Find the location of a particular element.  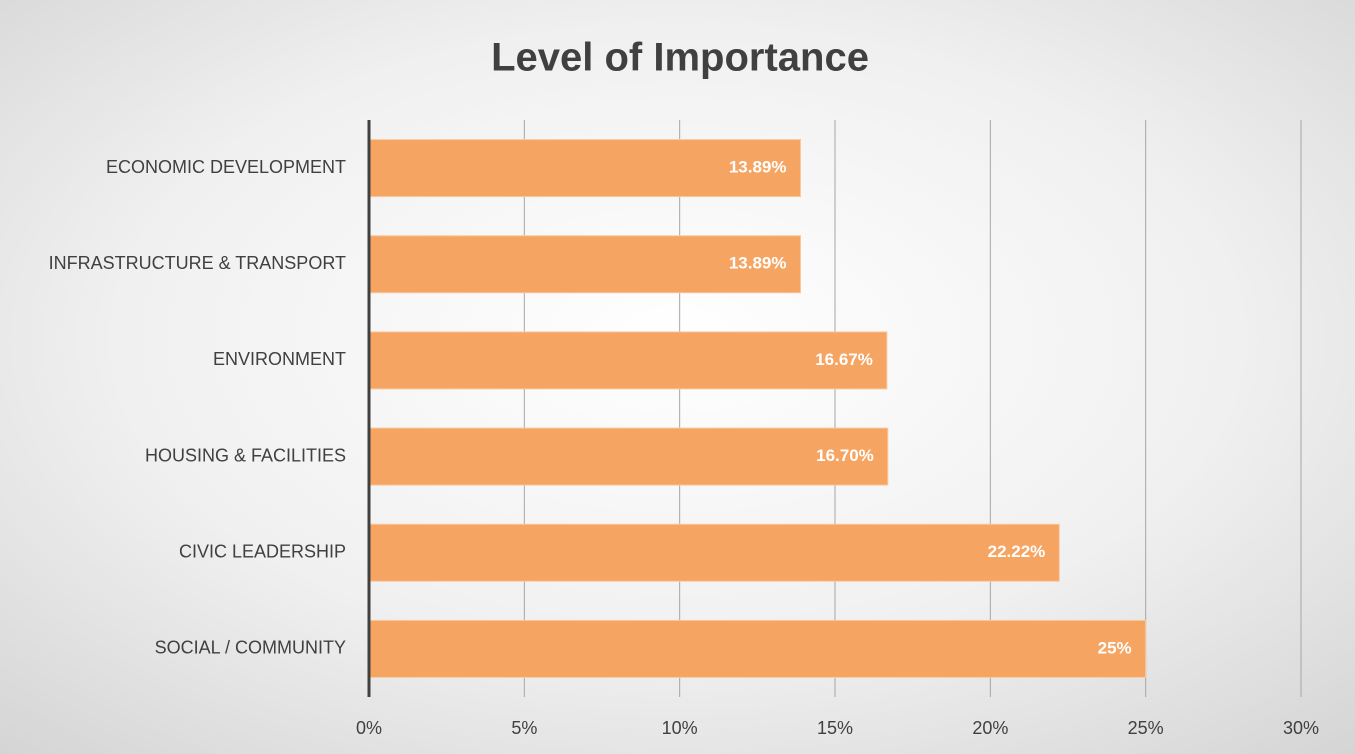

x-tick-label: 10% is located at coordinates (680, 728).